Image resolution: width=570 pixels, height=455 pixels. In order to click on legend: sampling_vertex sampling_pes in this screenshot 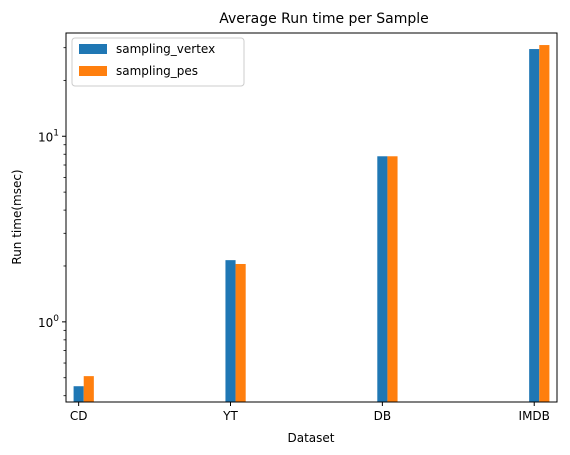, I will do `click(158, 62)`.